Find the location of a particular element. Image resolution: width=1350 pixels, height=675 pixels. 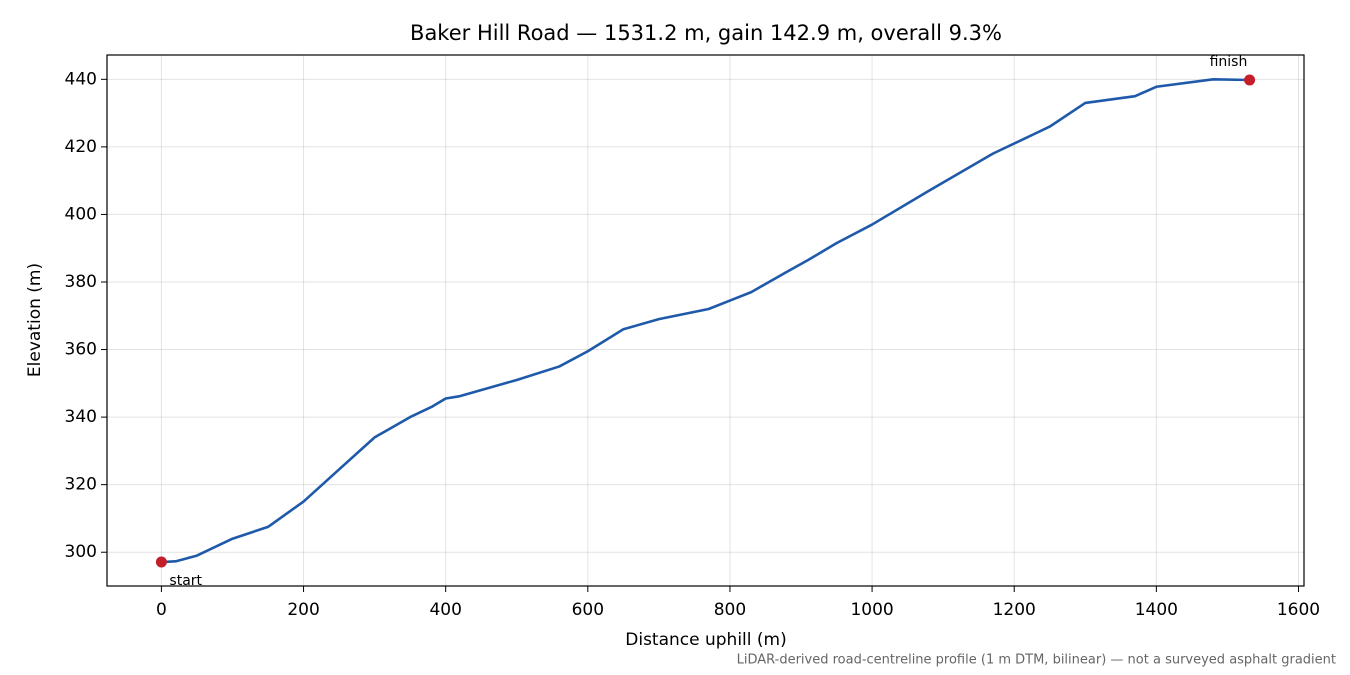

y-tick-label: 300 is located at coordinates (81, 552).